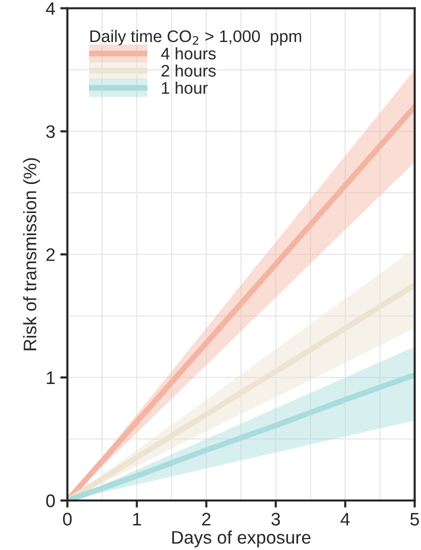  I want to click on y-tick-label: 4, so click(51, 8).